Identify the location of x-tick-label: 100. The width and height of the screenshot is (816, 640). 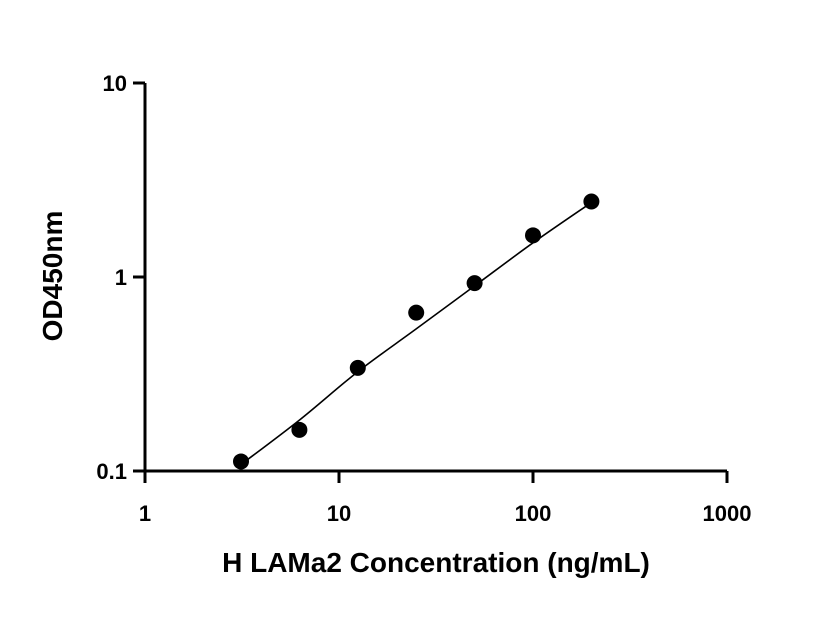
(533, 513).